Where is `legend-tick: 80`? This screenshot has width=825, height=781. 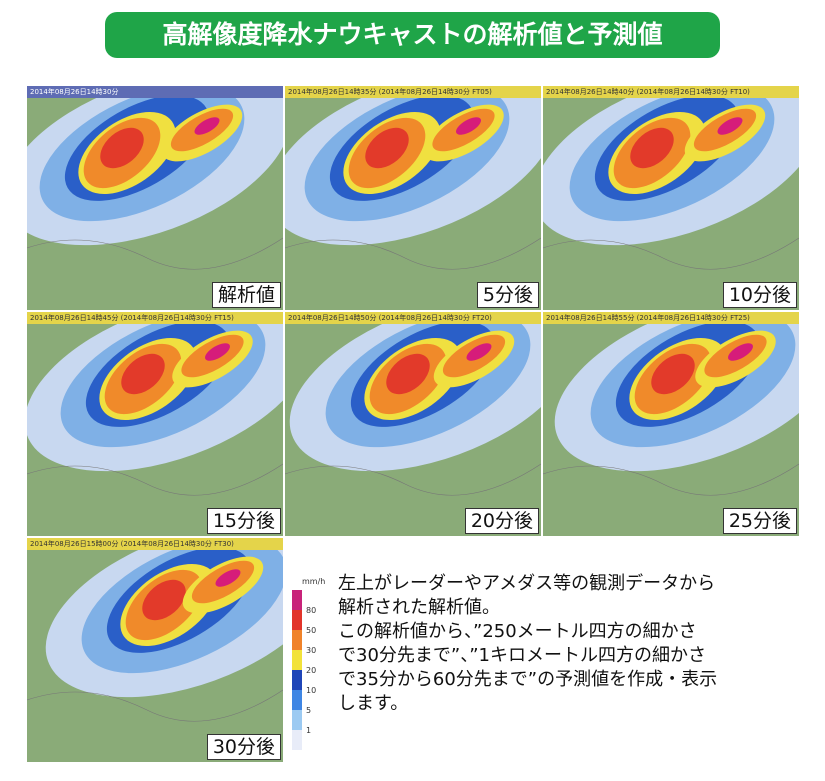 legend-tick: 80 is located at coordinates (311, 610).